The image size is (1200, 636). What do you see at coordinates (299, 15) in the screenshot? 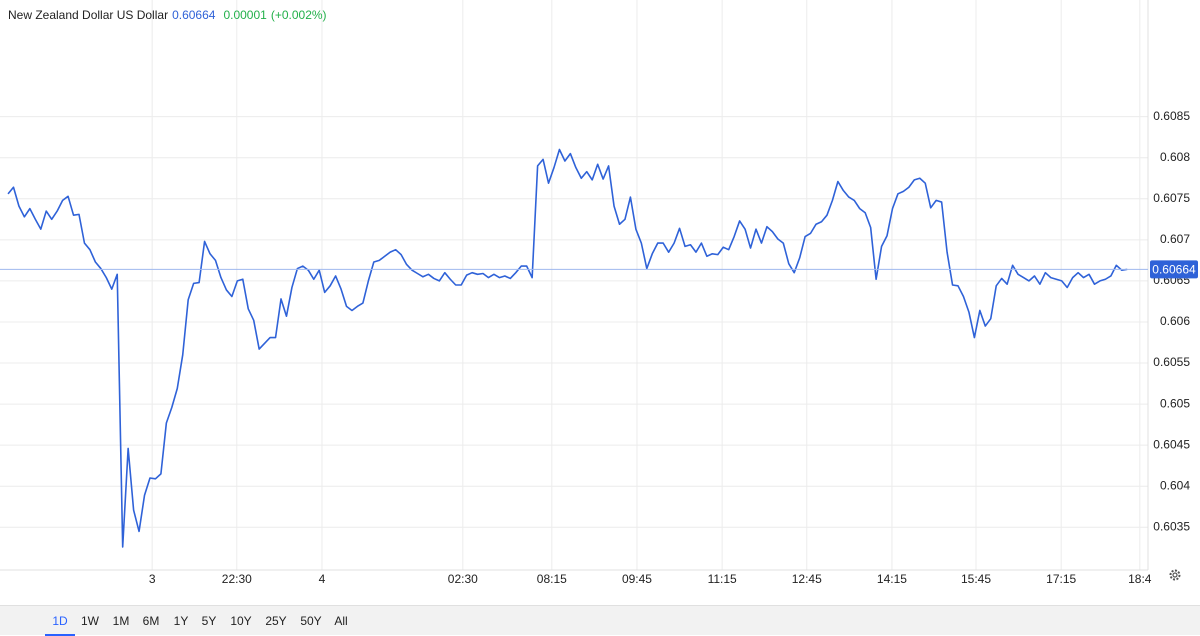
I see `change-pct: (+0.002%)` at bounding box center [299, 15].